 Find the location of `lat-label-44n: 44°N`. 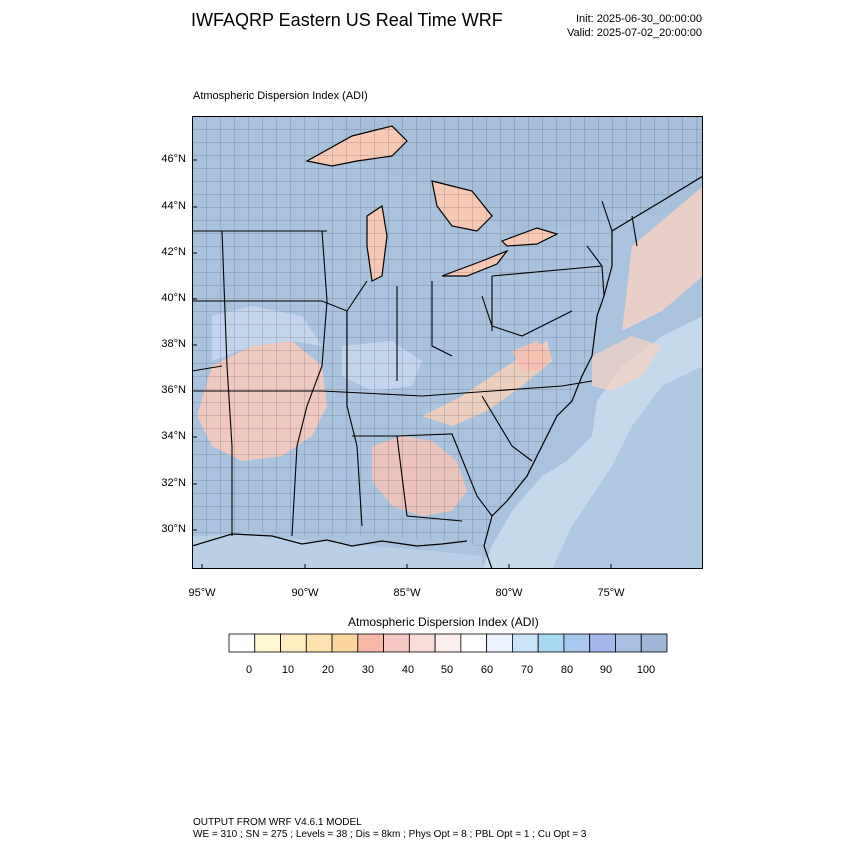

lat-label-44n: 44°N is located at coordinates (173, 206).